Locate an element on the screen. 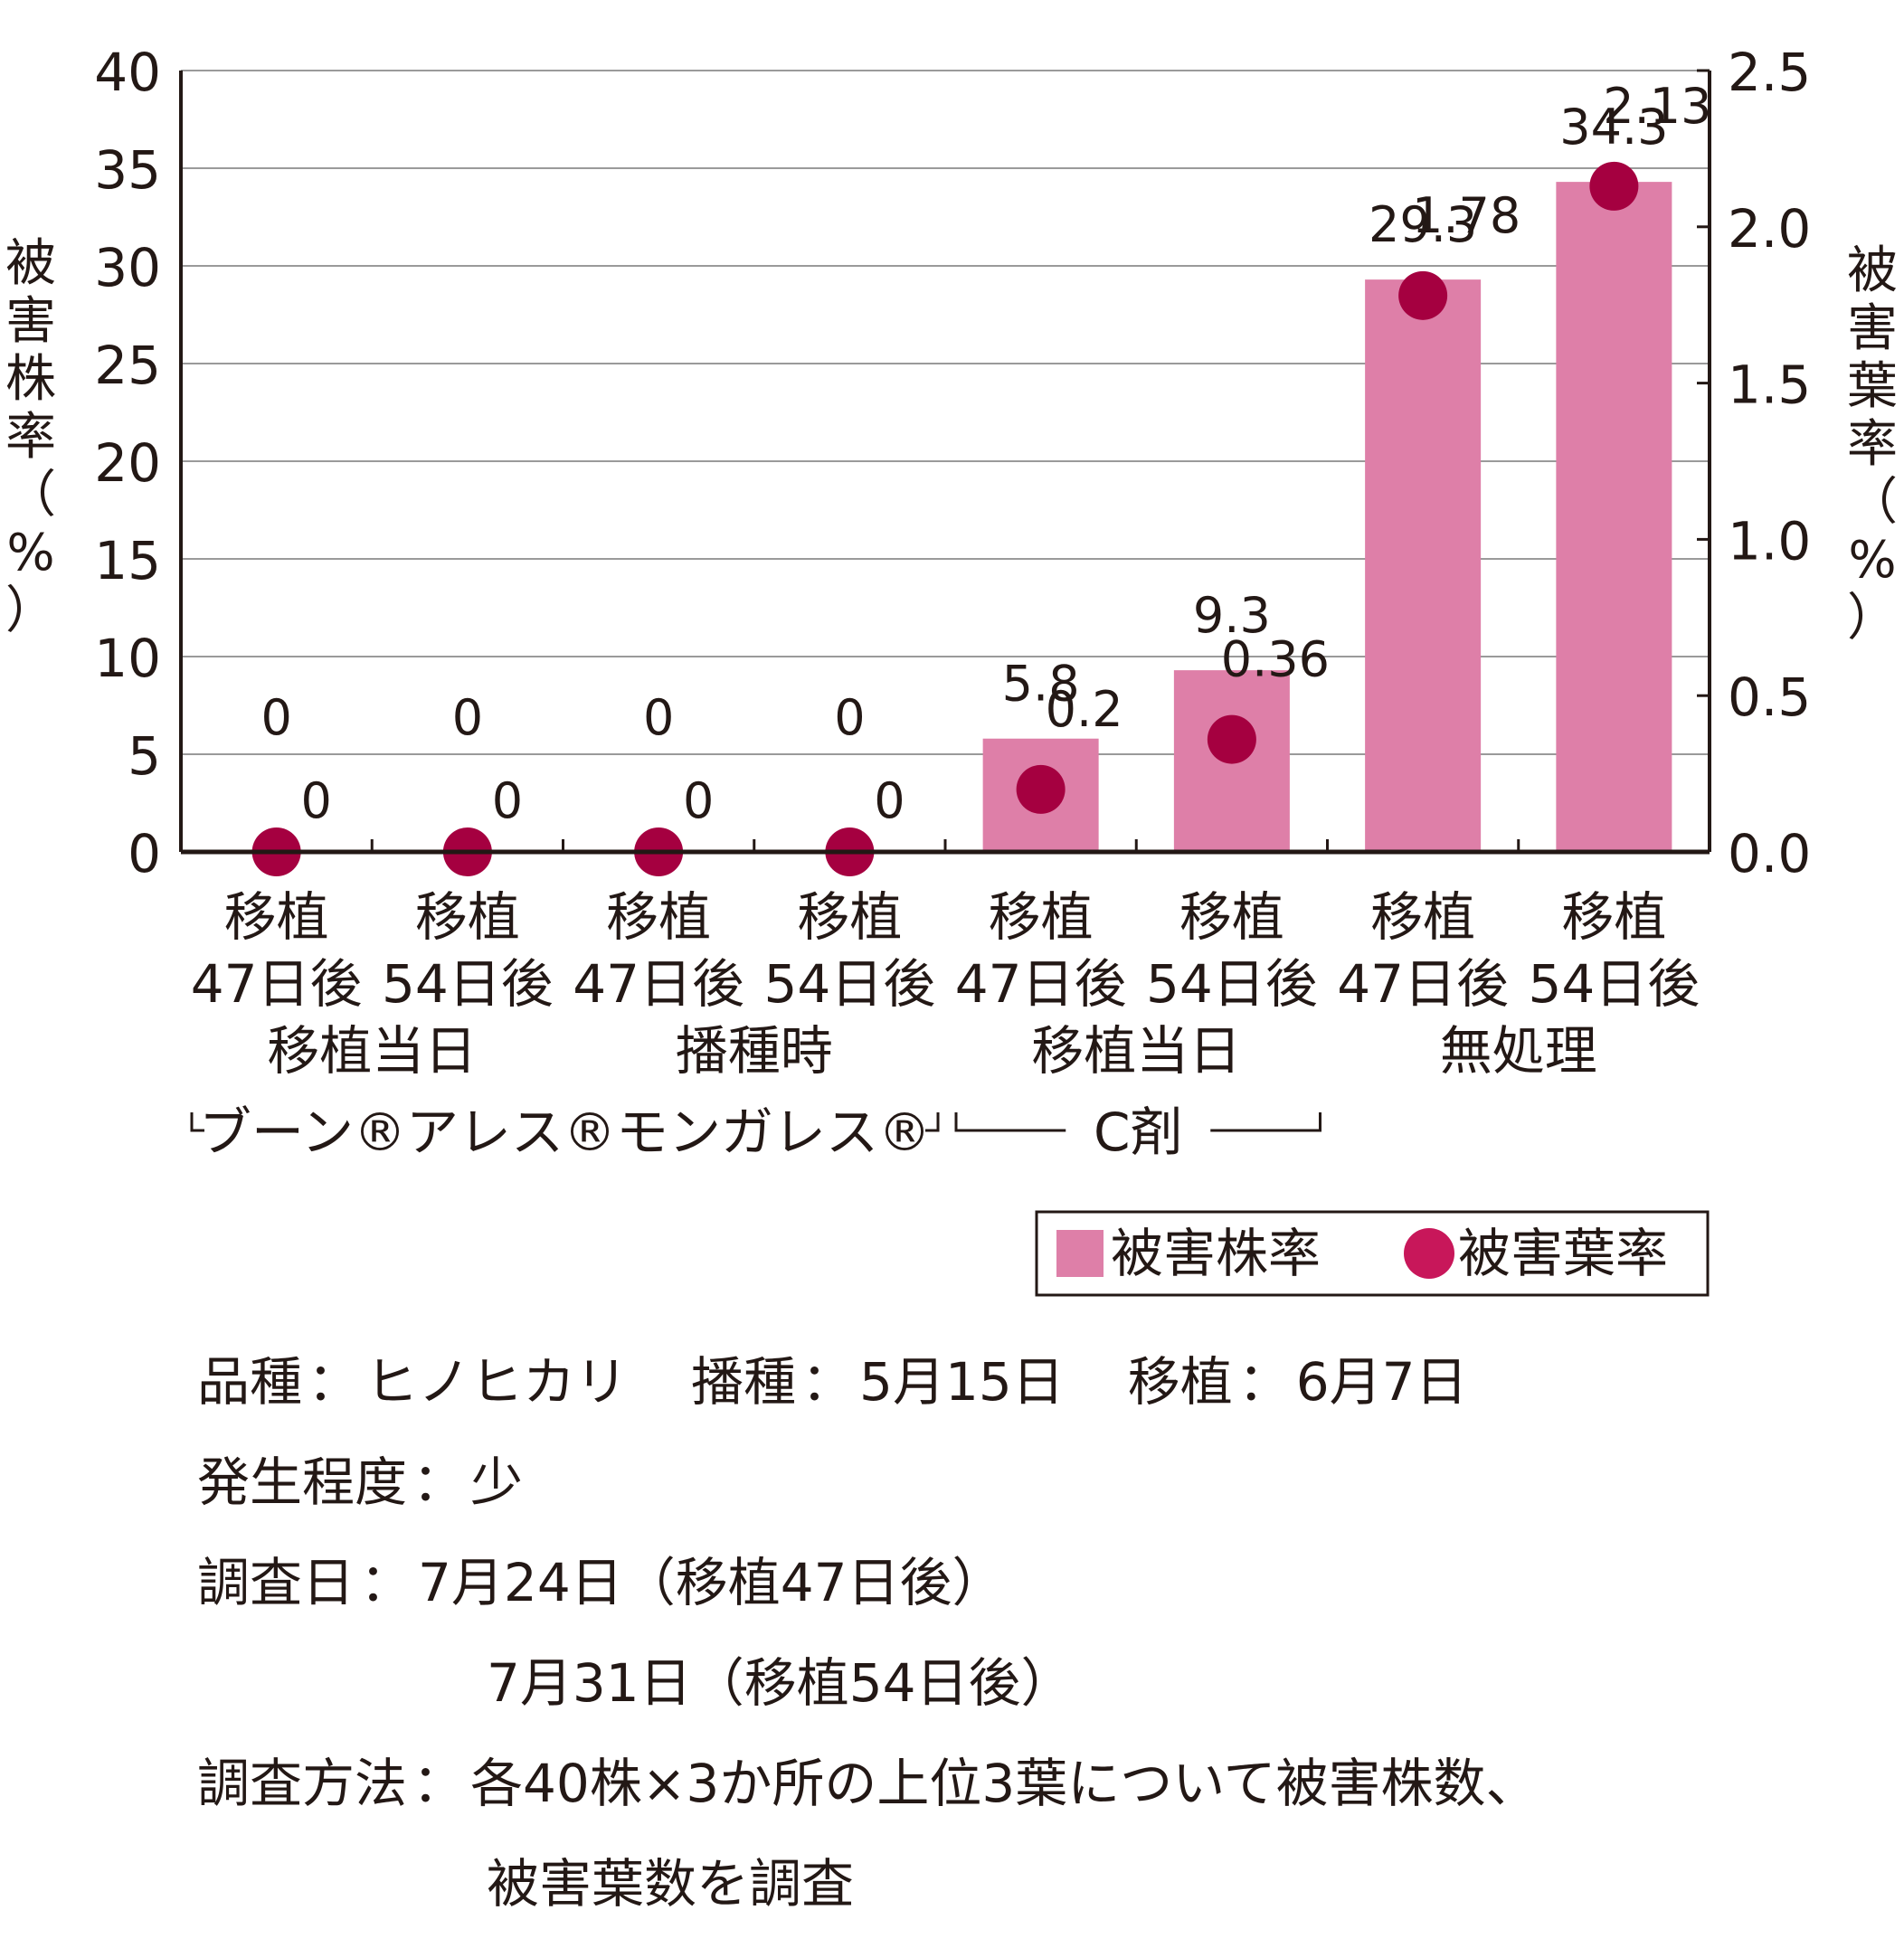 The image size is (1904, 1948). sowing-key: 播種 is located at coordinates (744, 1382).